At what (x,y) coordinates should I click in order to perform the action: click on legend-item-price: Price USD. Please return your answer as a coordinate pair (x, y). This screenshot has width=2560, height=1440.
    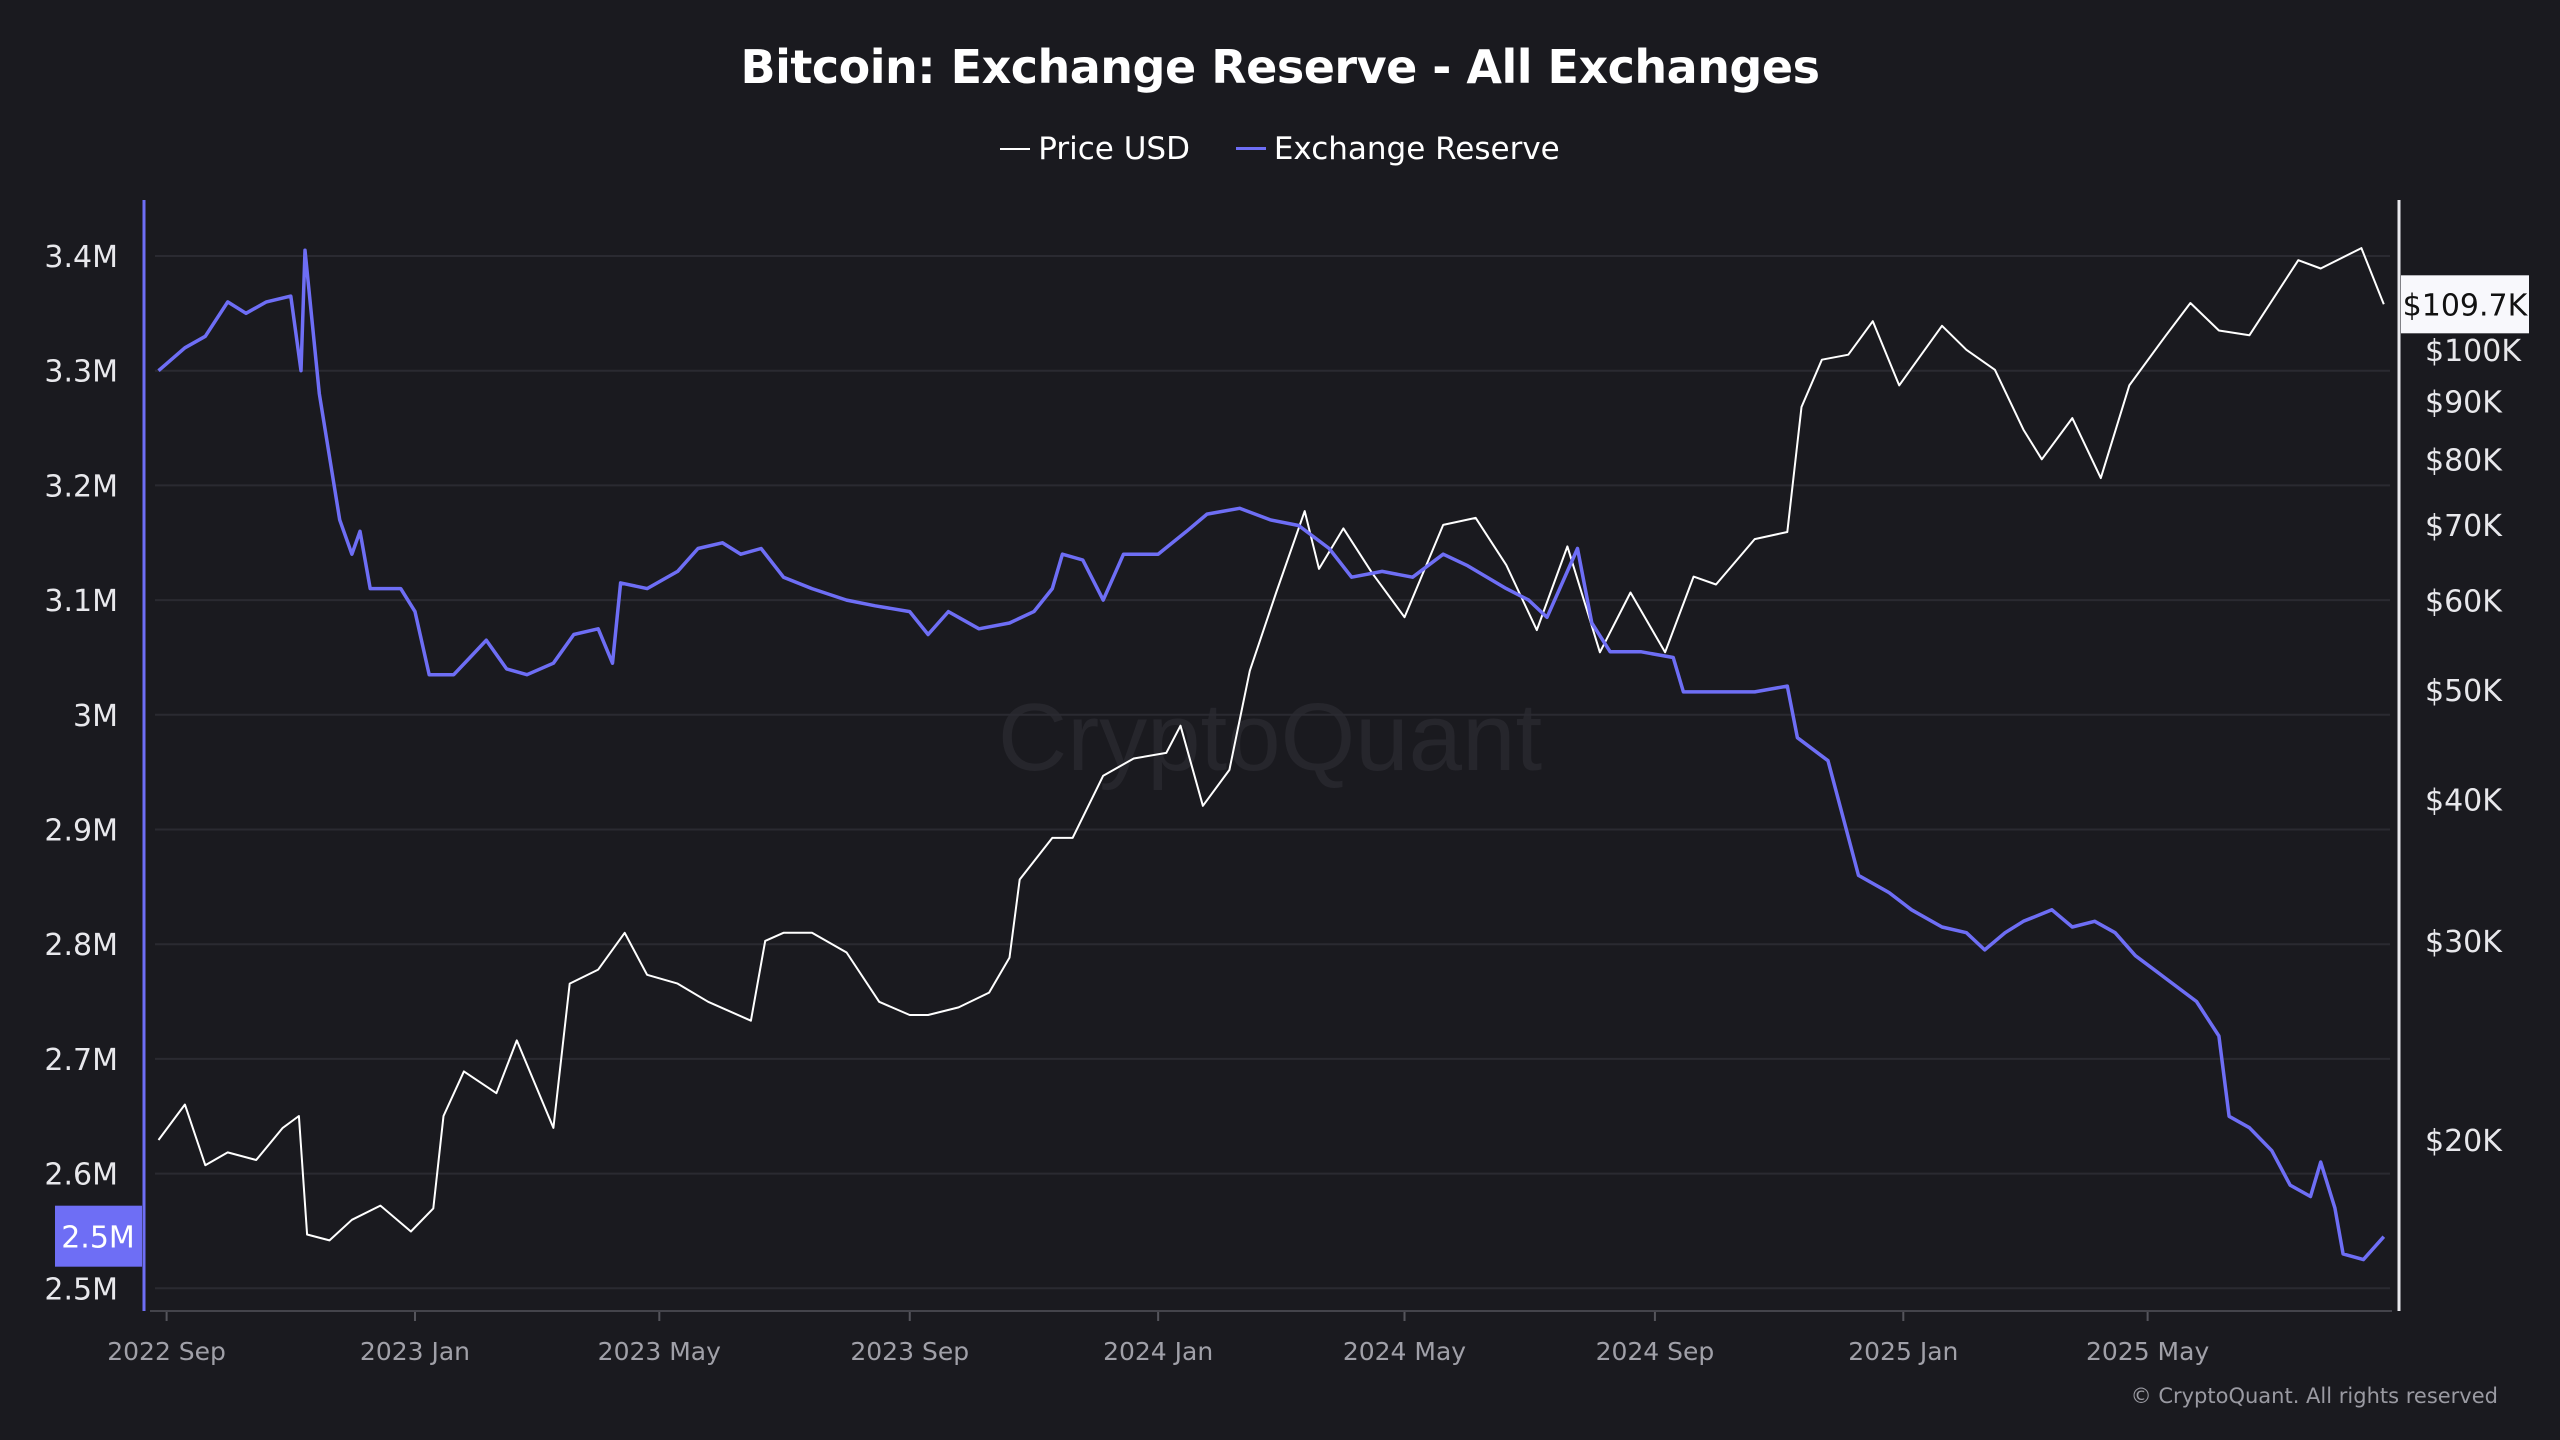
    Looking at the image, I should click on (1095, 149).